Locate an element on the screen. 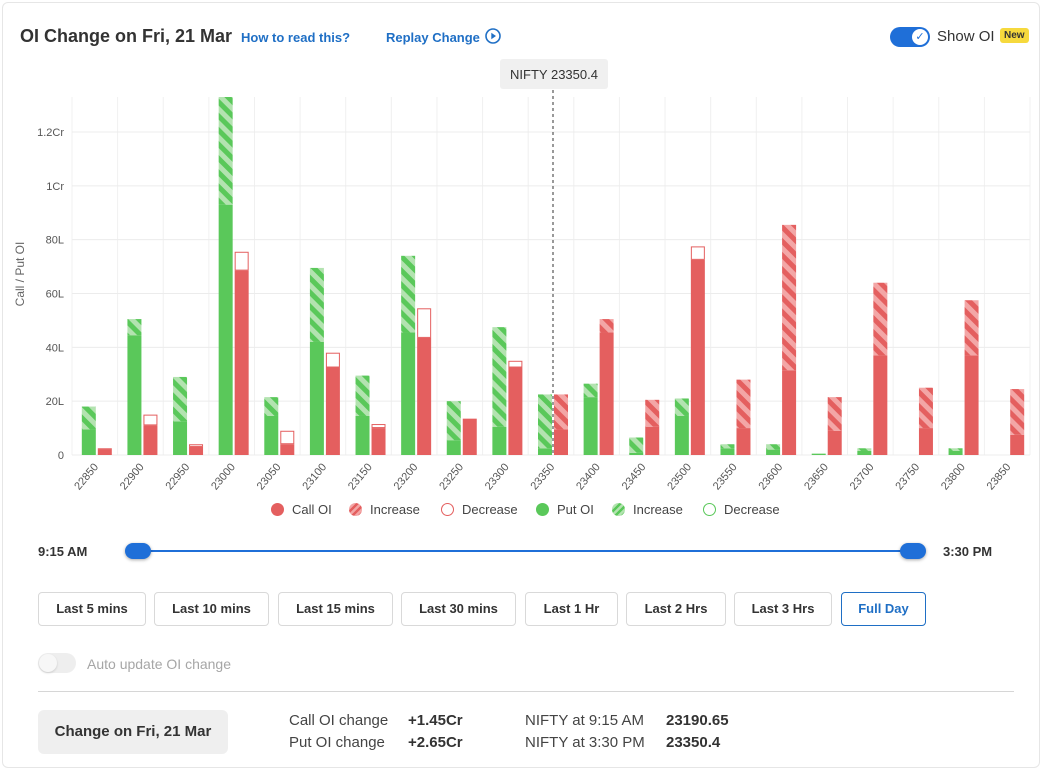 This screenshot has width=1044, height=772. legend-item-put-decrease: Decrease is located at coordinates (741, 509).